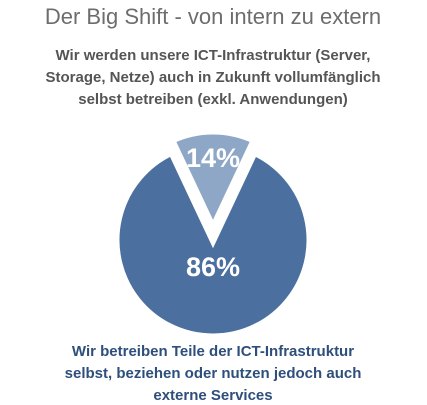 The width and height of the screenshot is (427, 405). Describe the element at coordinates (213, 158) in the screenshot. I see `slice-label: 14%` at that location.